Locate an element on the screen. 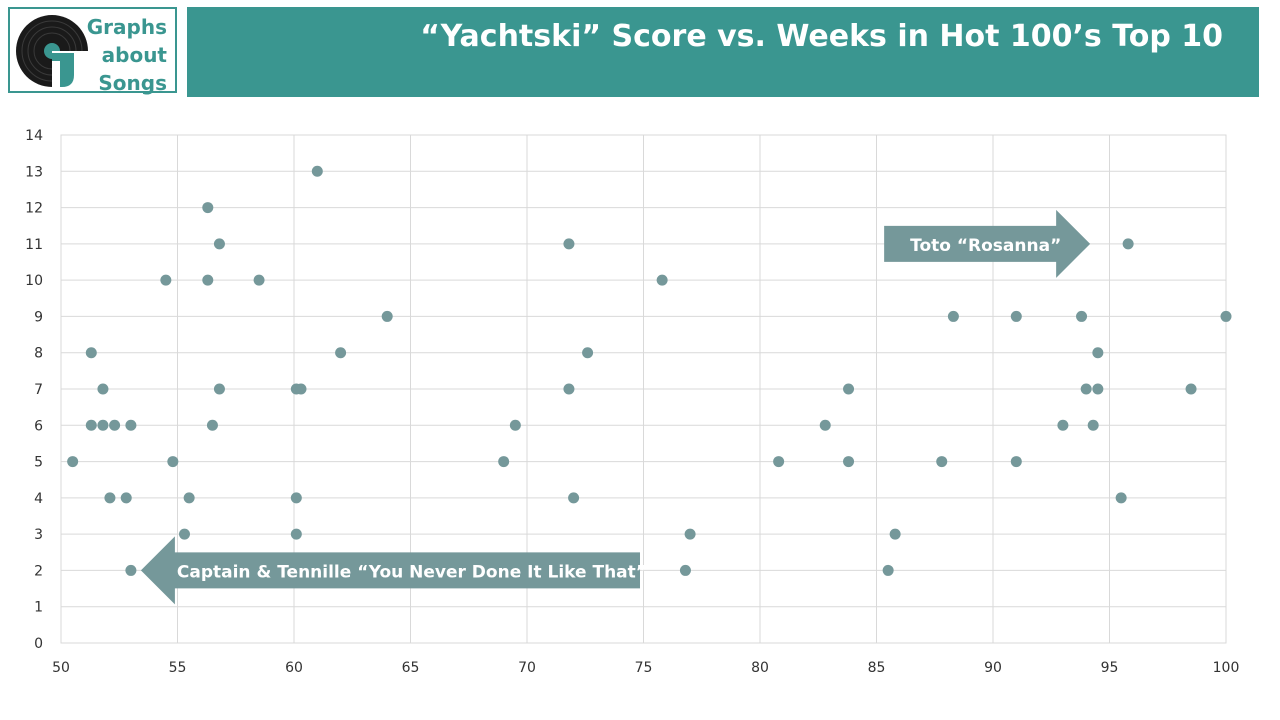 The width and height of the screenshot is (1280, 720). y-tick-label: 11 is located at coordinates (34, 245).